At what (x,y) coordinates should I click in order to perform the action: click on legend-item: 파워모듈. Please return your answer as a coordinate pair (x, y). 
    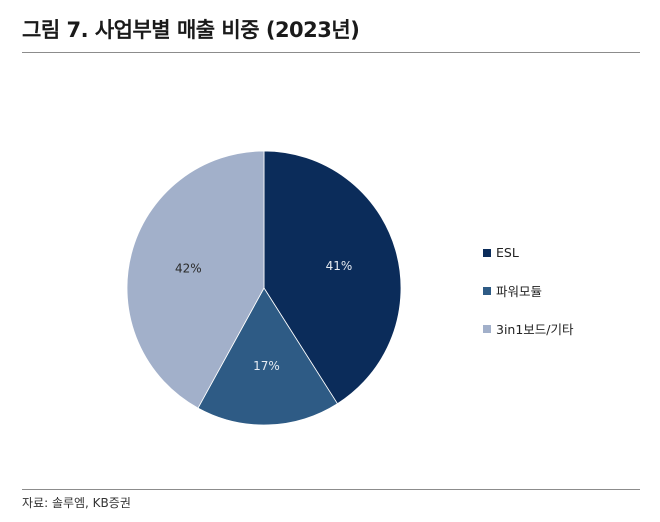
    Looking at the image, I should click on (528, 290).